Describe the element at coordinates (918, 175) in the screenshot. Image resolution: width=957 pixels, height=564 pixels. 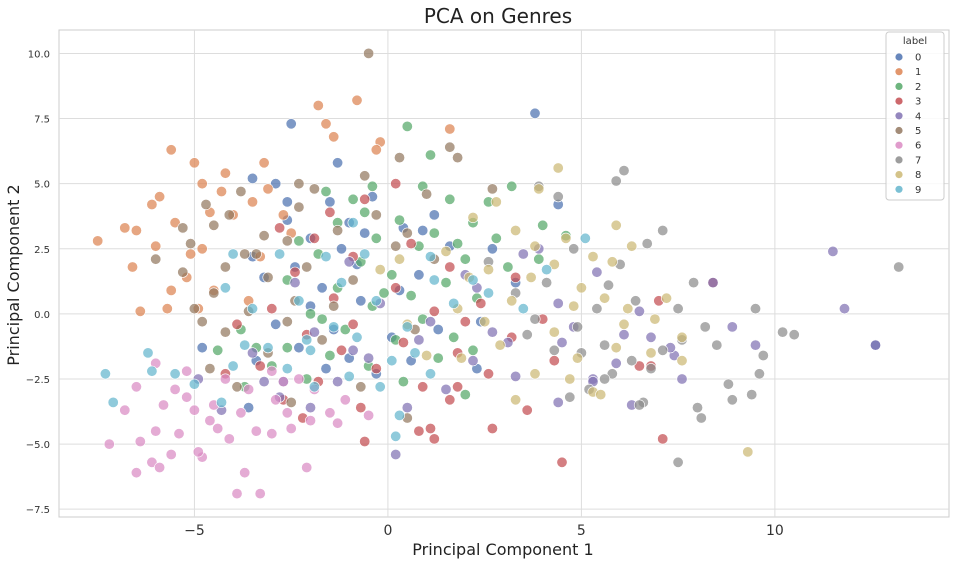
I see `legend-label-8: 8` at that location.